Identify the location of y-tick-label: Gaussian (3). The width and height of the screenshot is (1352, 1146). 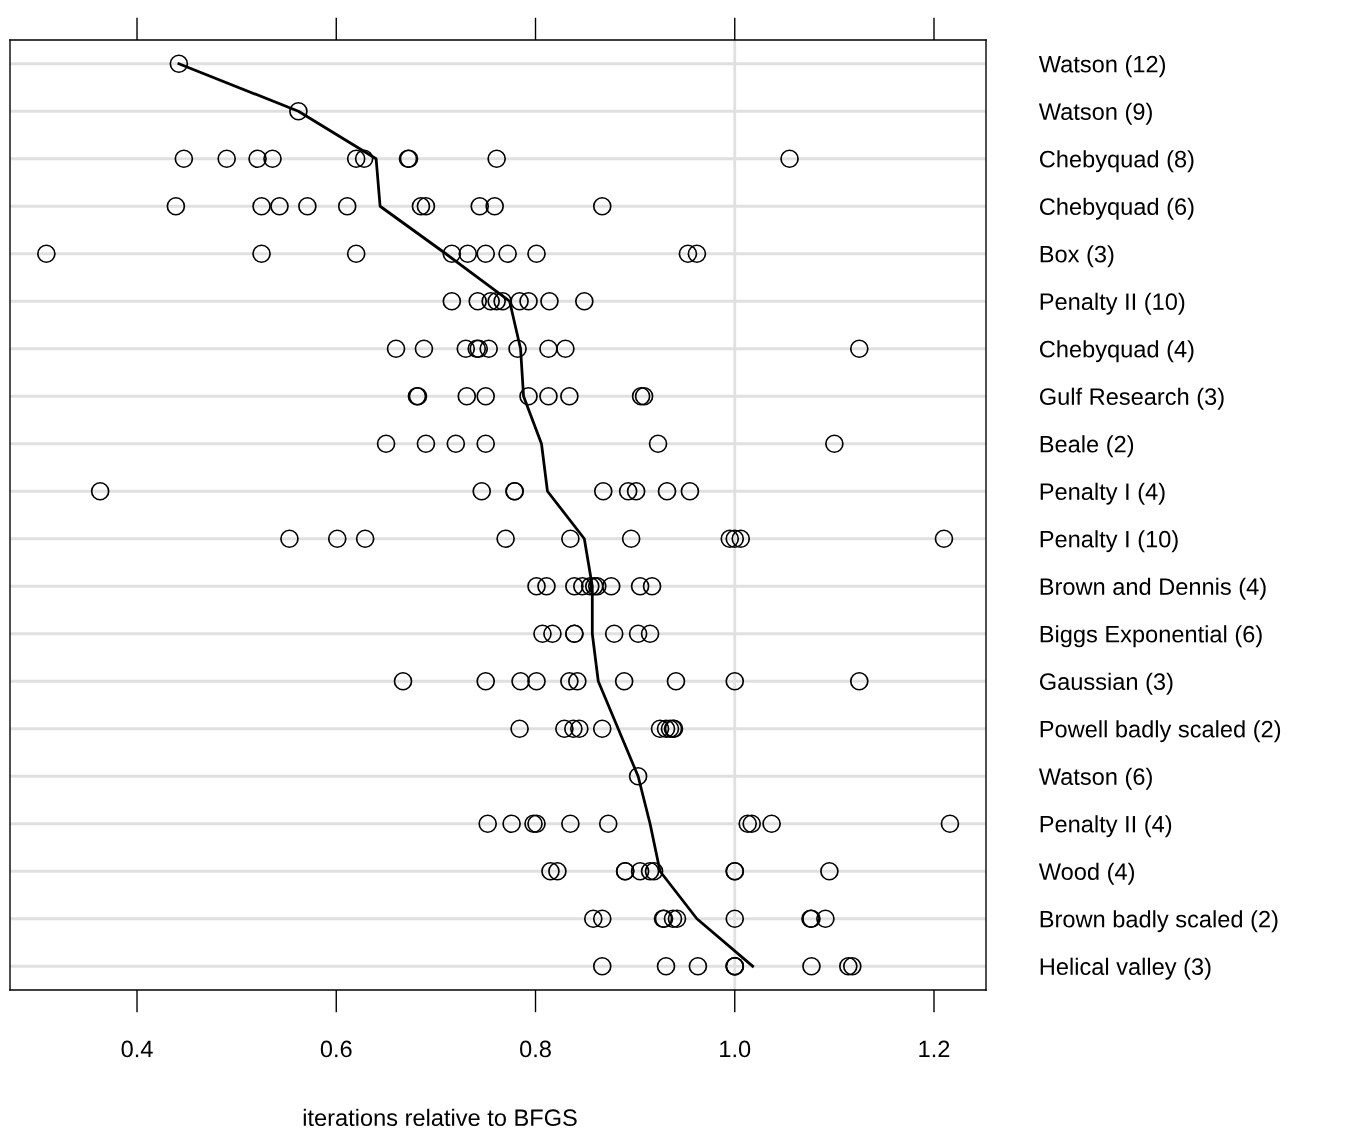
(1106, 683).